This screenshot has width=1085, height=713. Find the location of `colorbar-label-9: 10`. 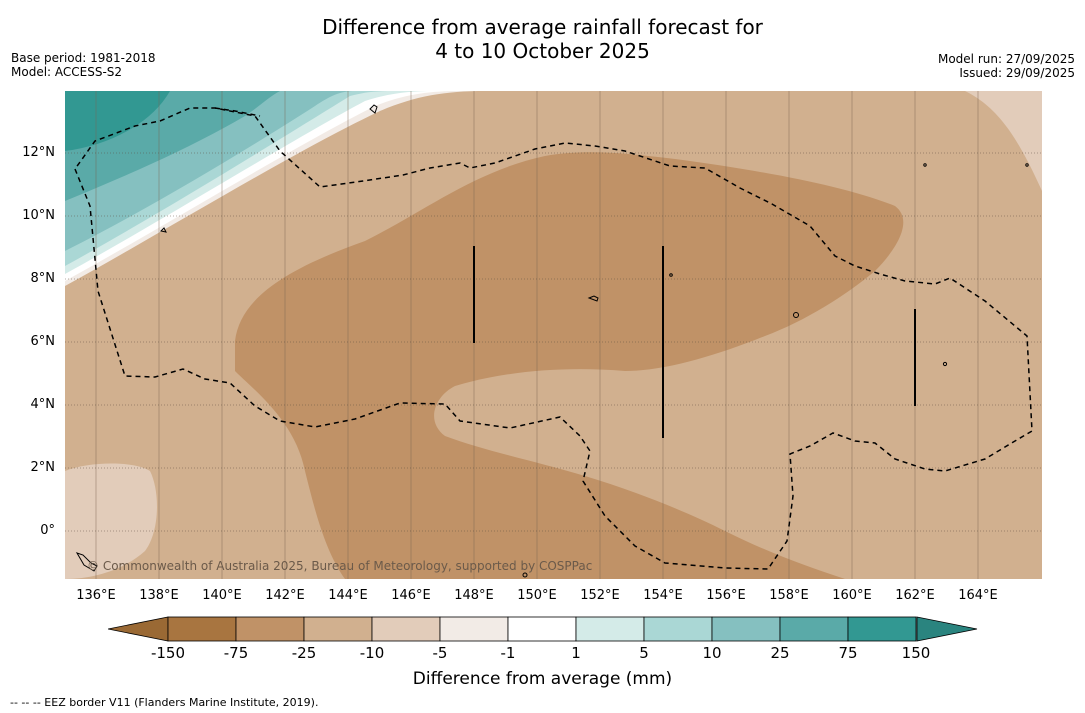

colorbar-label-9: 10 is located at coordinates (712, 653).